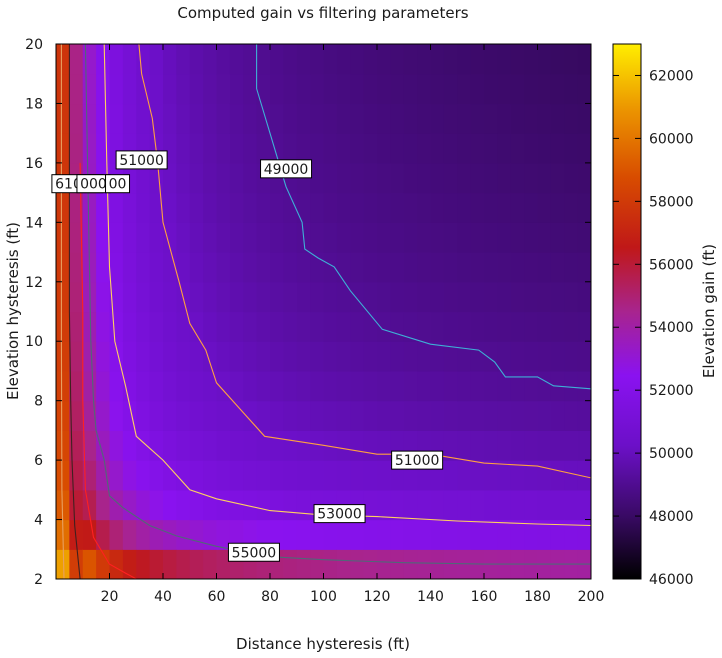  What do you see at coordinates (430, 597) in the screenshot?
I see `x-tick-label: 140` at bounding box center [430, 597].